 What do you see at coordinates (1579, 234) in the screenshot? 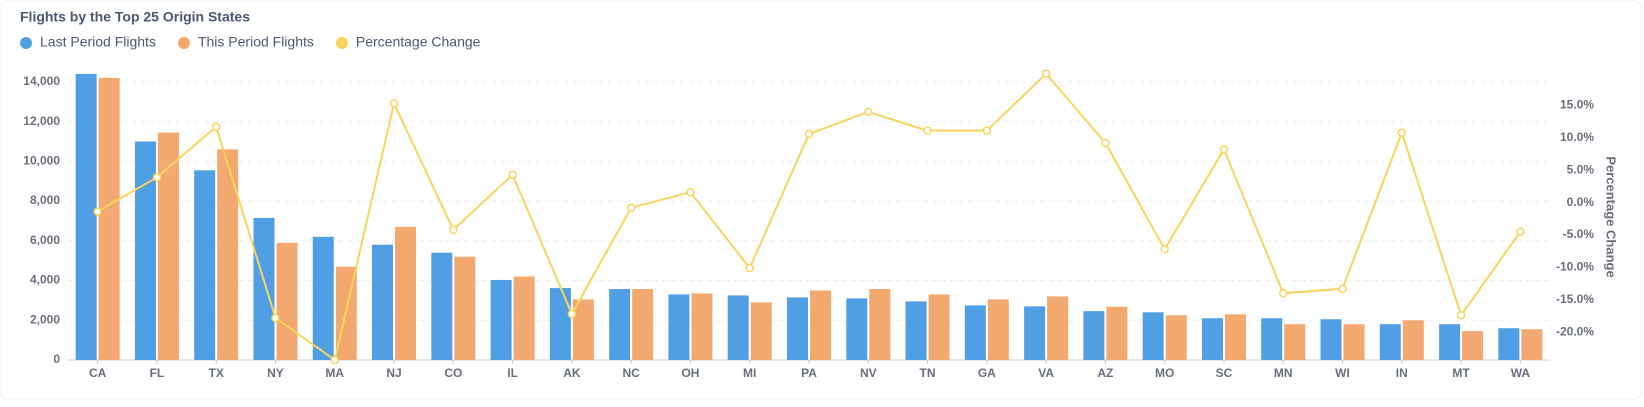
I see `y2-tick-label: -5.0%` at bounding box center [1579, 234].